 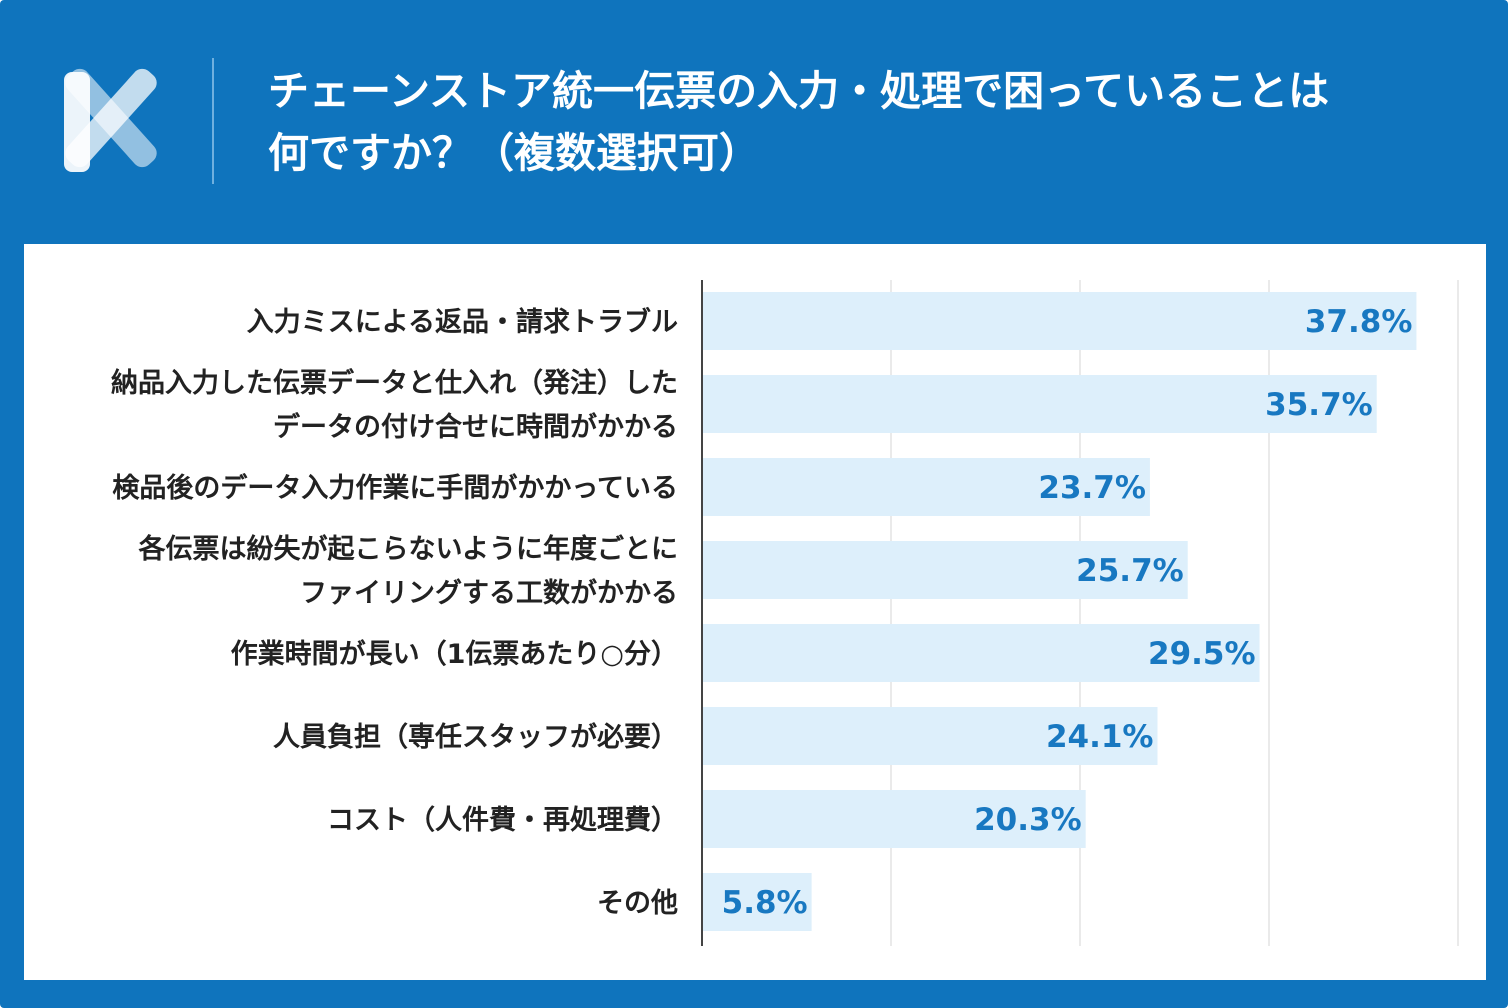 What do you see at coordinates (395, 488) in the screenshot?
I see `category-label: 検品後のデータ入力作業に手間がかかっている` at bounding box center [395, 488].